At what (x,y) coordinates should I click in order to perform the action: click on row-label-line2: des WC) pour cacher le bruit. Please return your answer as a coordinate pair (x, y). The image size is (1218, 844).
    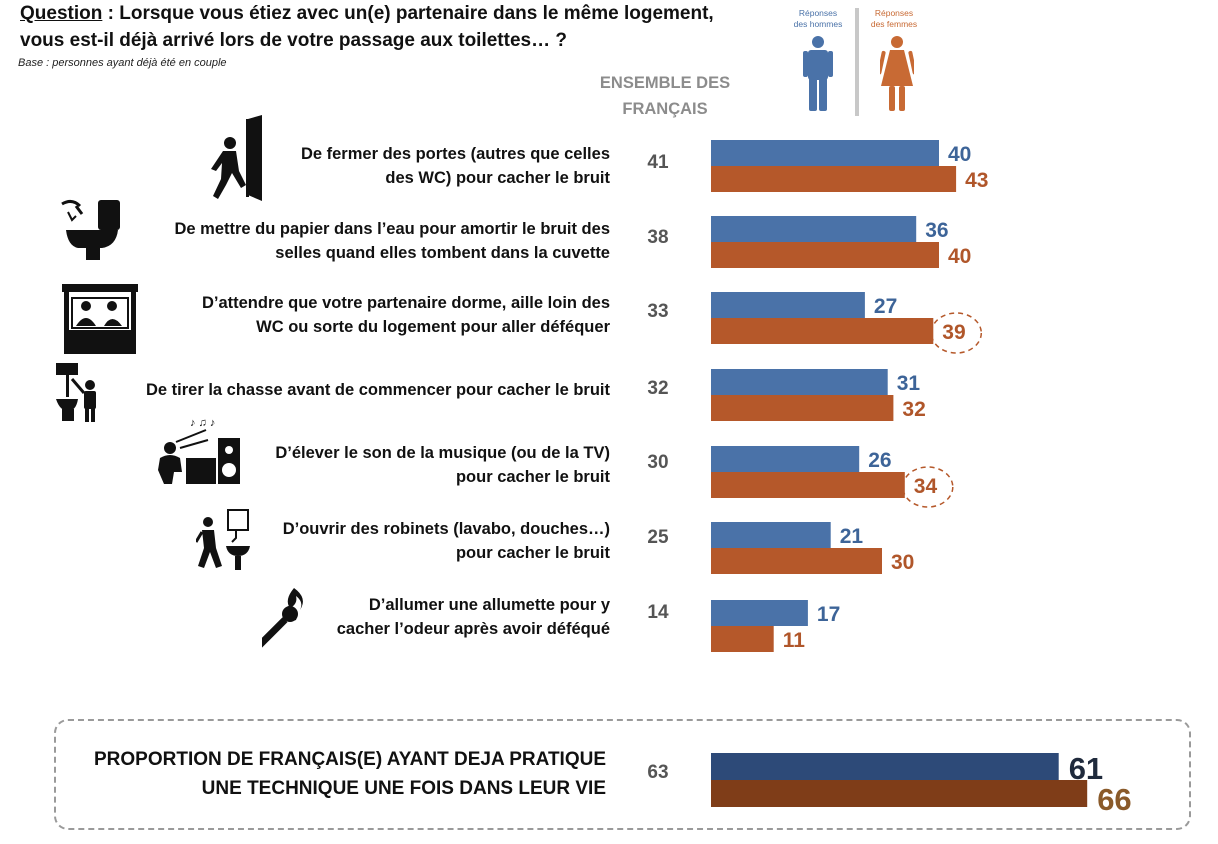
    Looking at the image, I should click on (497, 178).